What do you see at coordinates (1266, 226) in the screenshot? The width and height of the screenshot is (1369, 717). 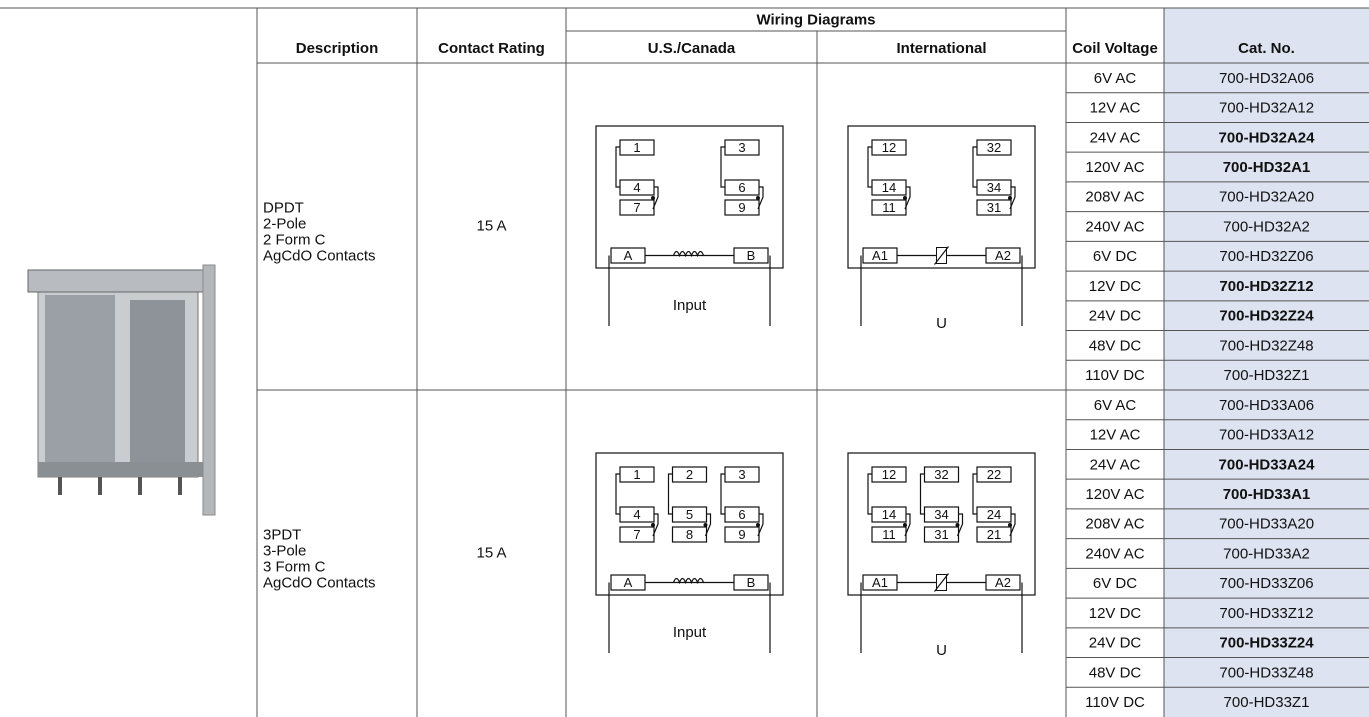 I see `cat-no: 700-HD32A2` at bounding box center [1266, 226].